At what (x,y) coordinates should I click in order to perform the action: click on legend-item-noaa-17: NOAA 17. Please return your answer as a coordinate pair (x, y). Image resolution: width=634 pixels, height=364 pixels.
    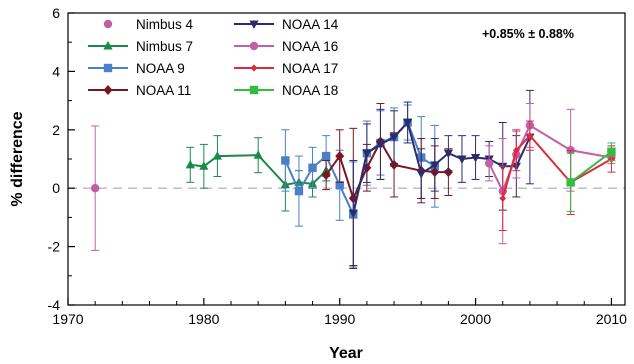
    Looking at the image, I should click on (286, 68).